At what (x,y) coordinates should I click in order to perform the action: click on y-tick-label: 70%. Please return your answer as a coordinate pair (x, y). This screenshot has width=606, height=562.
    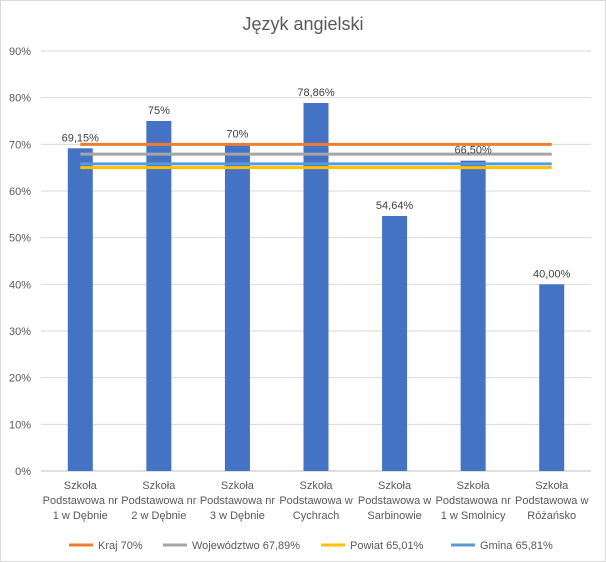
    Looking at the image, I should click on (20, 145).